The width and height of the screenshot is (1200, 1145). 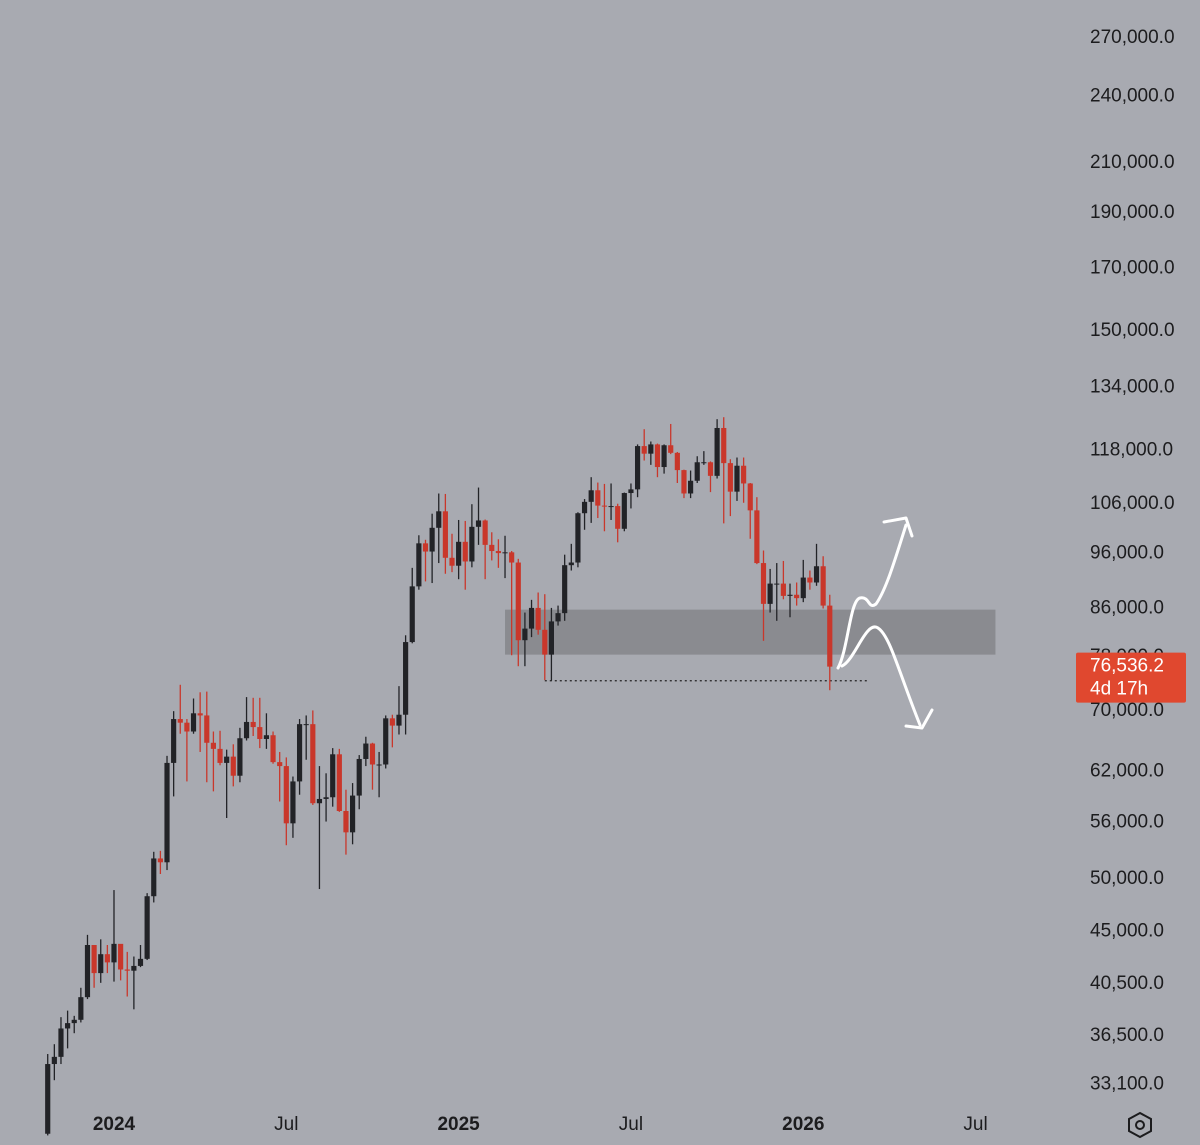 I want to click on settings-circle, so click(x=1140, y=1125).